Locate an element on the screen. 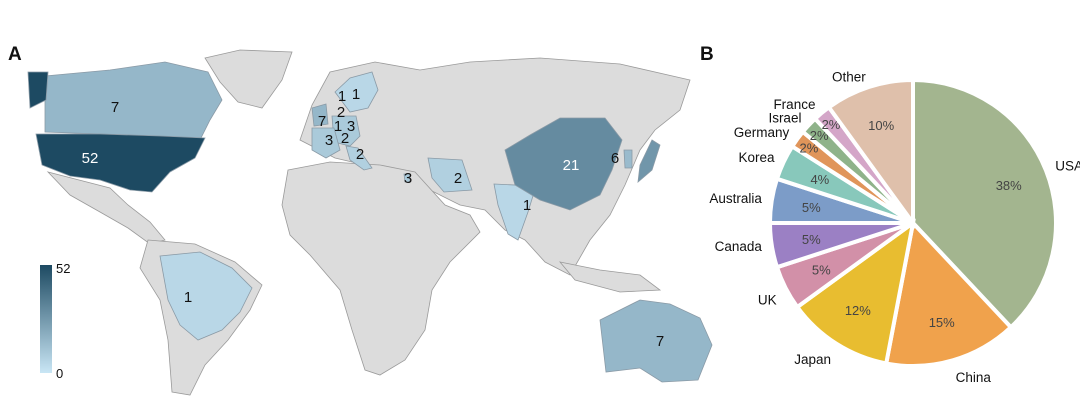 This screenshot has width=1080, height=413. region-japan is located at coordinates (649, 161).